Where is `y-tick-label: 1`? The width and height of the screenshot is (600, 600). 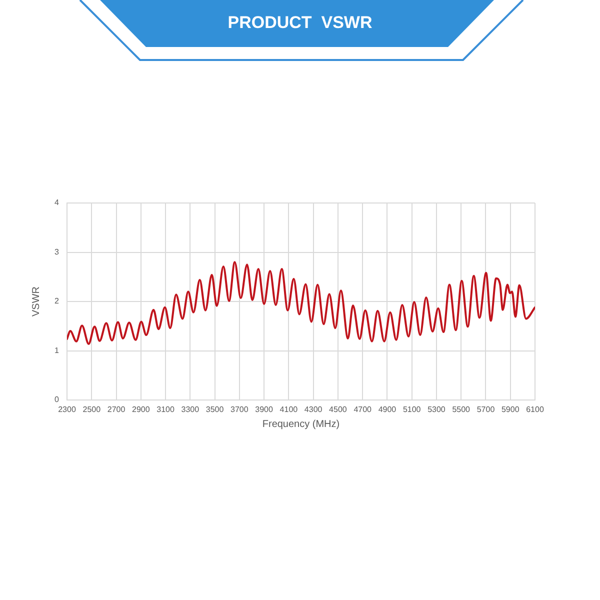
y-tick-label: 1 is located at coordinates (57, 350).